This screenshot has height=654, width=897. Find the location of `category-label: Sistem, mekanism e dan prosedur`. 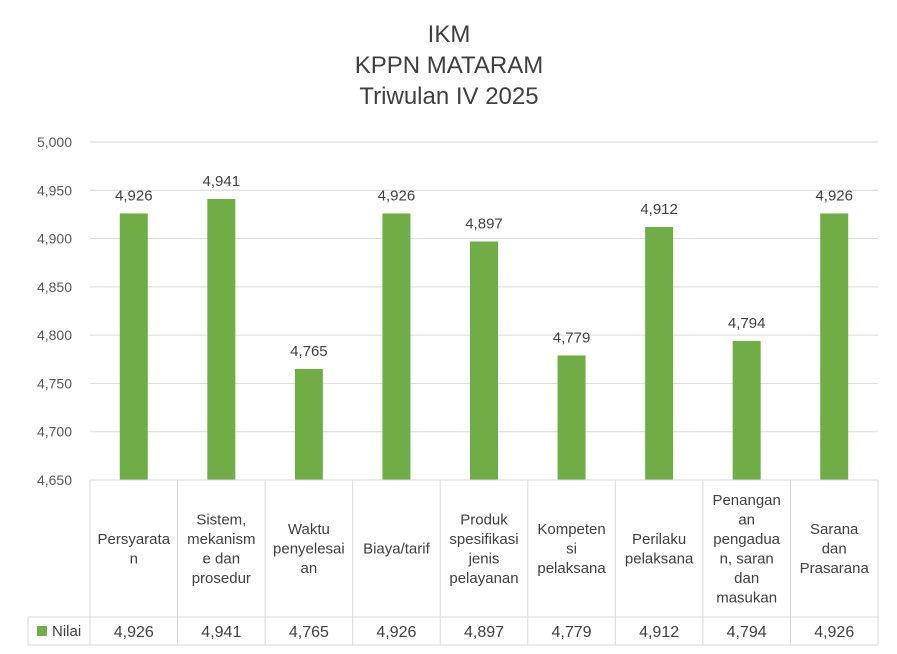

category-label: Sistem, mekanism e dan prosedur is located at coordinates (221, 549).